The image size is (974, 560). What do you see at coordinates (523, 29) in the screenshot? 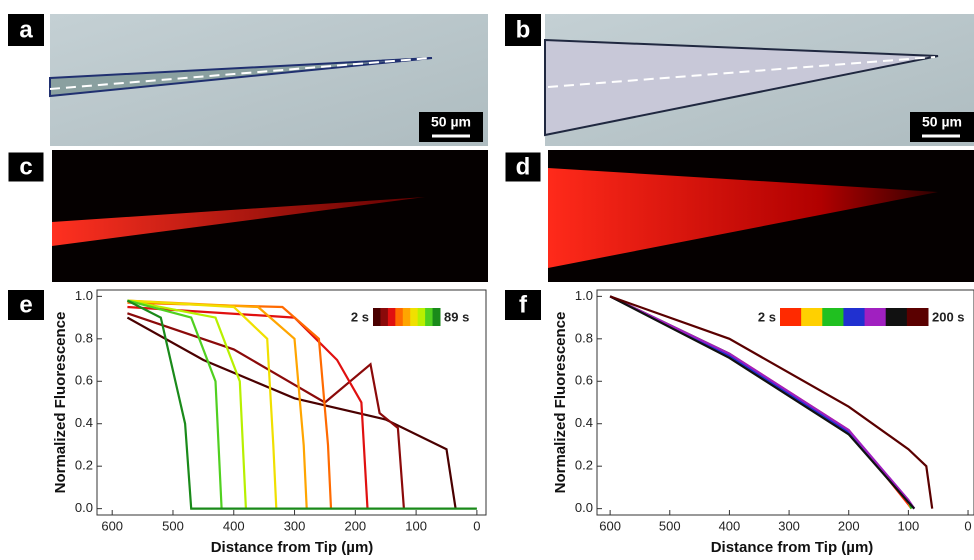
I see `panel-label: b` at bounding box center [523, 29].